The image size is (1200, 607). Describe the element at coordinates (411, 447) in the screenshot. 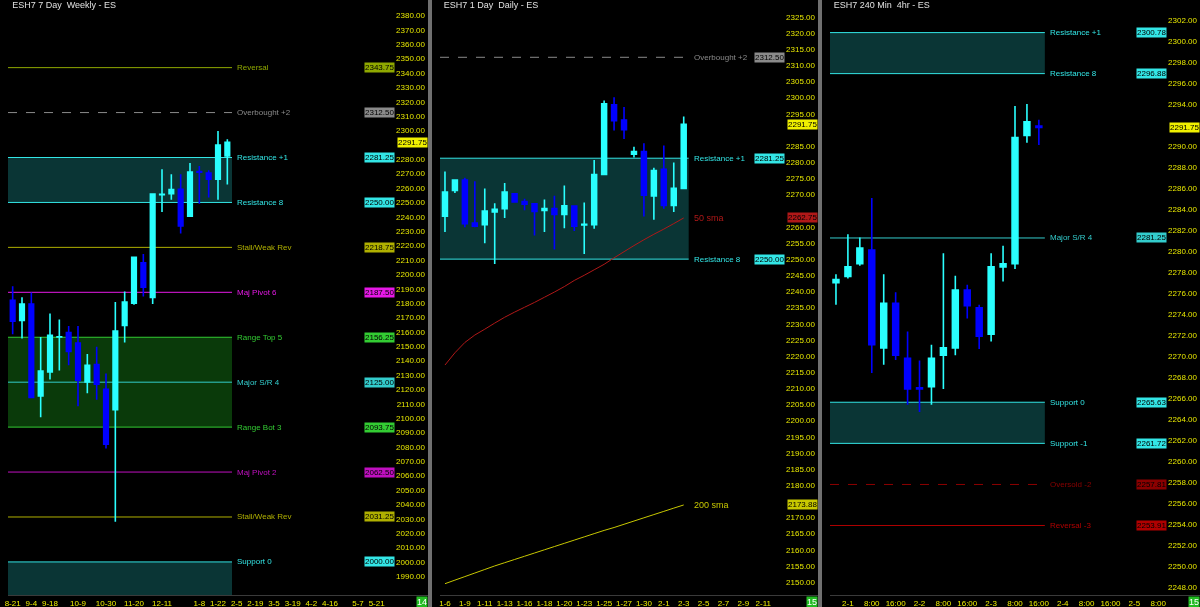

I see `y-tick-label: 2080.00` at that location.